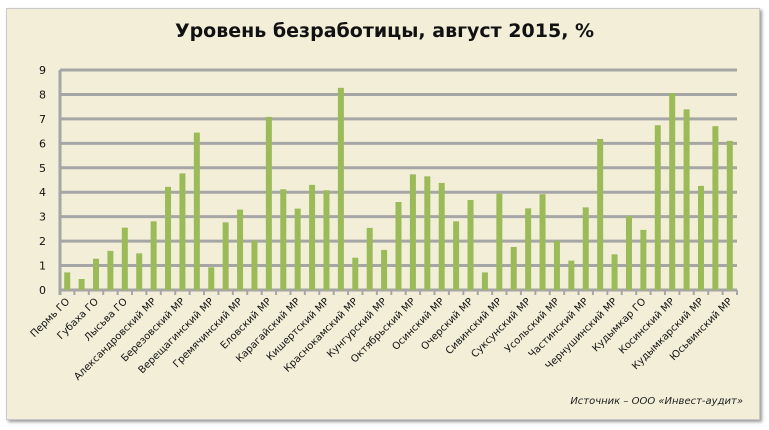  I want to click on x-category-label: Еловский МР, so click(246, 323).